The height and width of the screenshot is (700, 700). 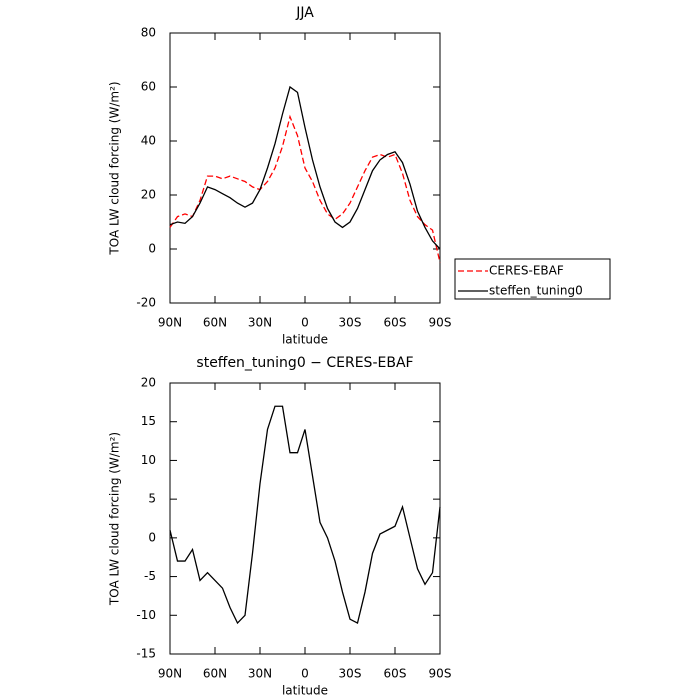 What do you see at coordinates (148, 460) in the screenshot?
I see `y-tick-label: 10` at bounding box center [148, 460].